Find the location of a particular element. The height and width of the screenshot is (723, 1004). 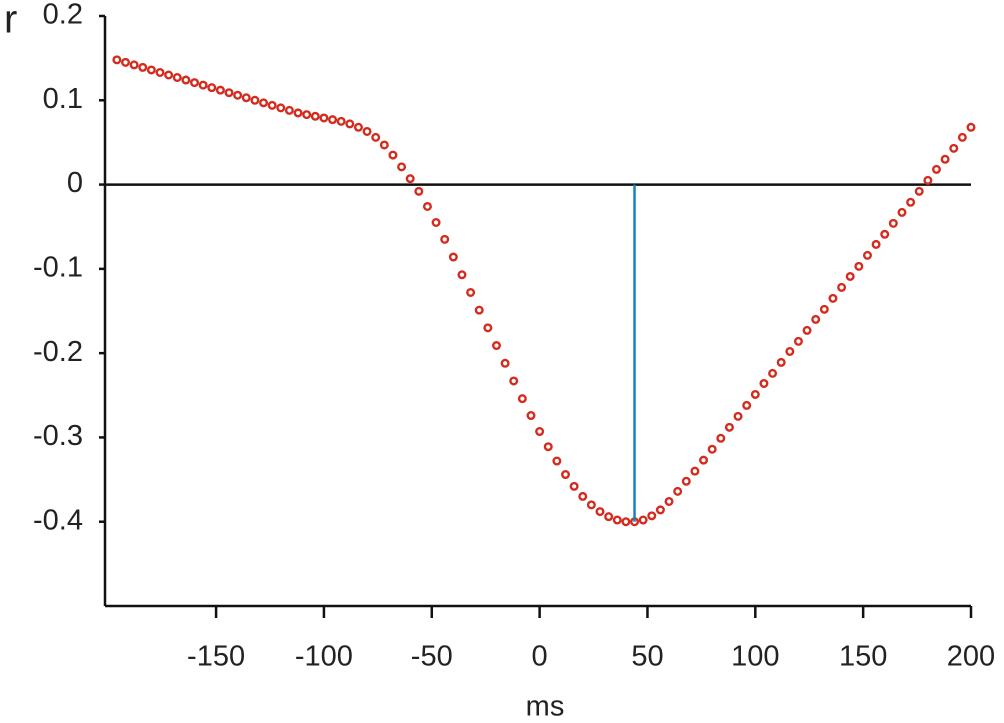

y-tick-label: -0.4 is located at coordinates (58, 520).